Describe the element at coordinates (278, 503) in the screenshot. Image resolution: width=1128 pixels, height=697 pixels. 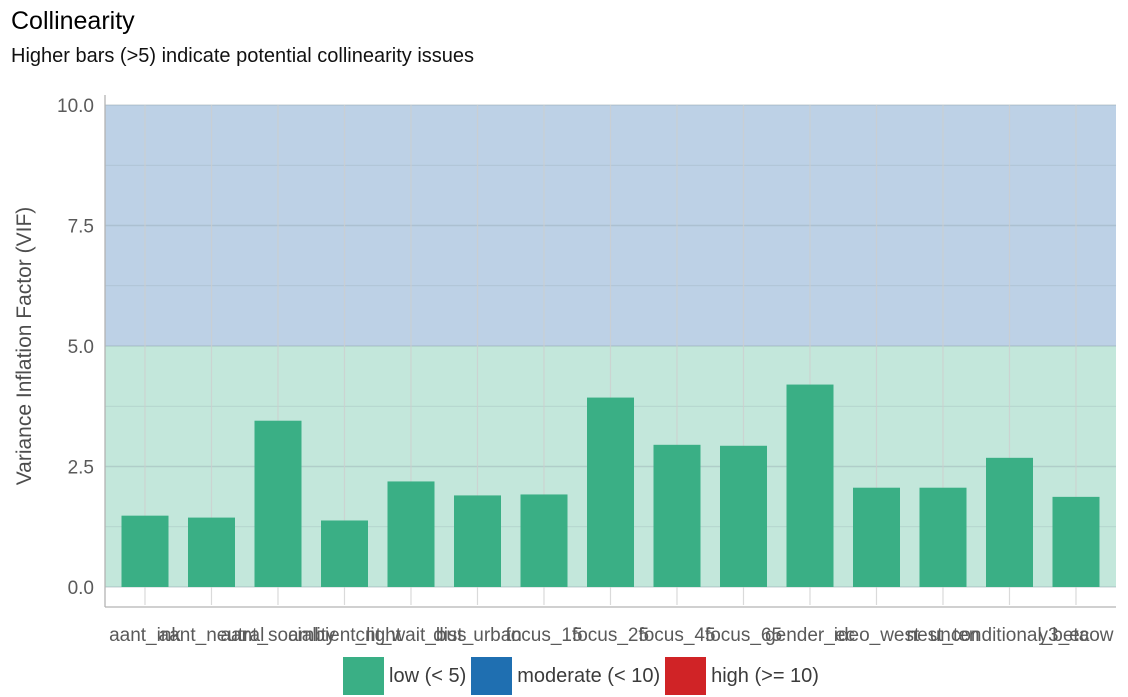
I see `bar-aant_sociality` at that location.